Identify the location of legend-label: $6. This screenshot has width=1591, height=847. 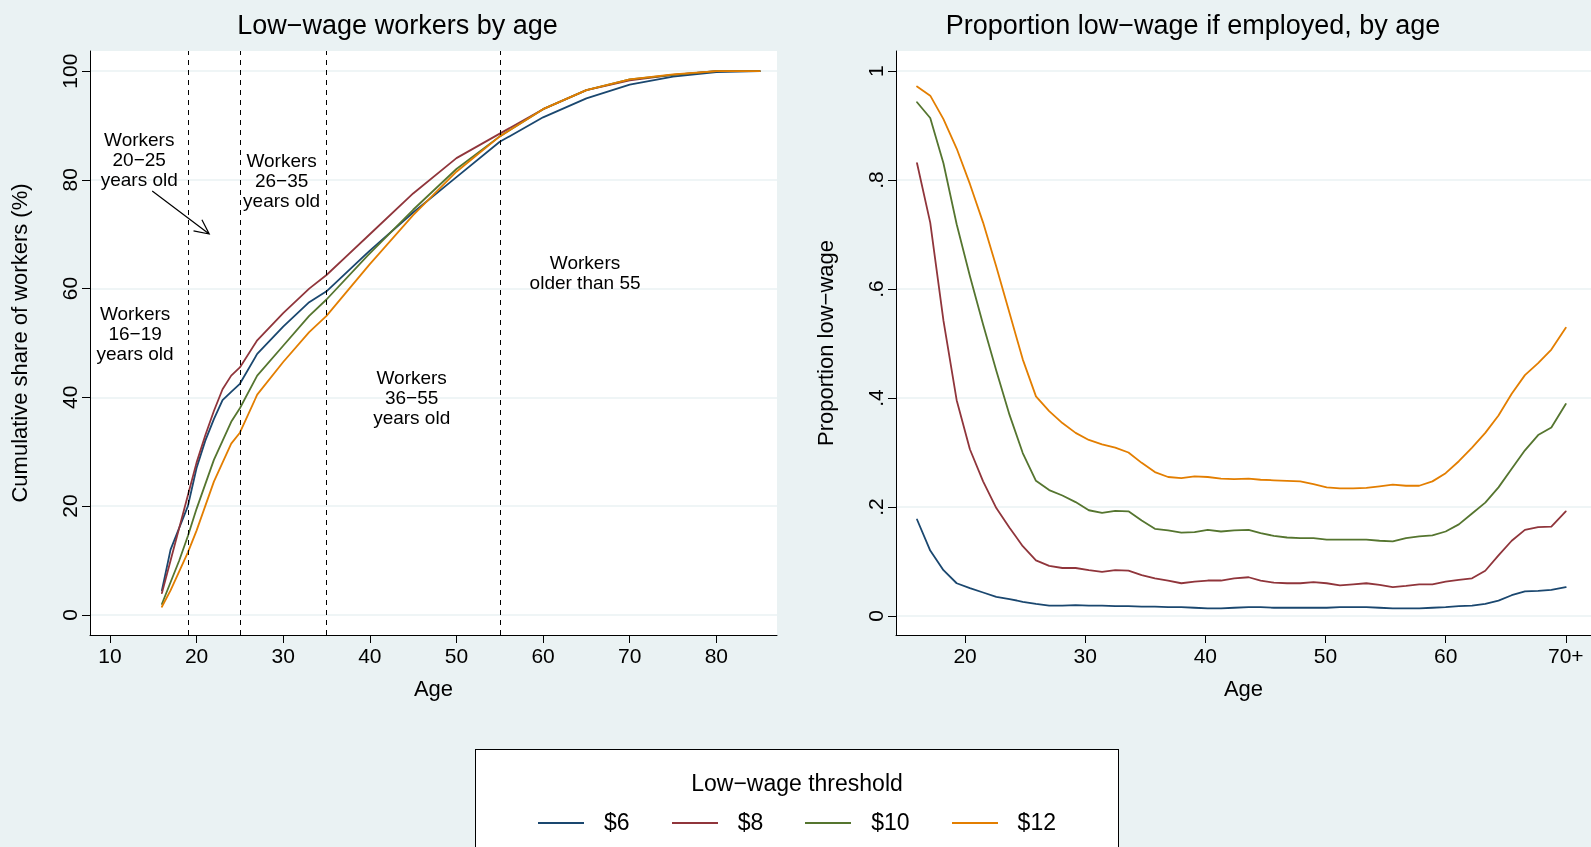
(617, 822).